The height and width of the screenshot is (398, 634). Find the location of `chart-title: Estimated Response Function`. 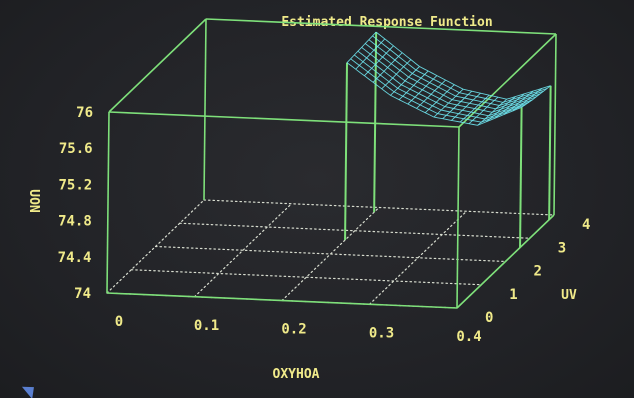

chart-title: Estimated Response Function is located at coordinates (386, 22).